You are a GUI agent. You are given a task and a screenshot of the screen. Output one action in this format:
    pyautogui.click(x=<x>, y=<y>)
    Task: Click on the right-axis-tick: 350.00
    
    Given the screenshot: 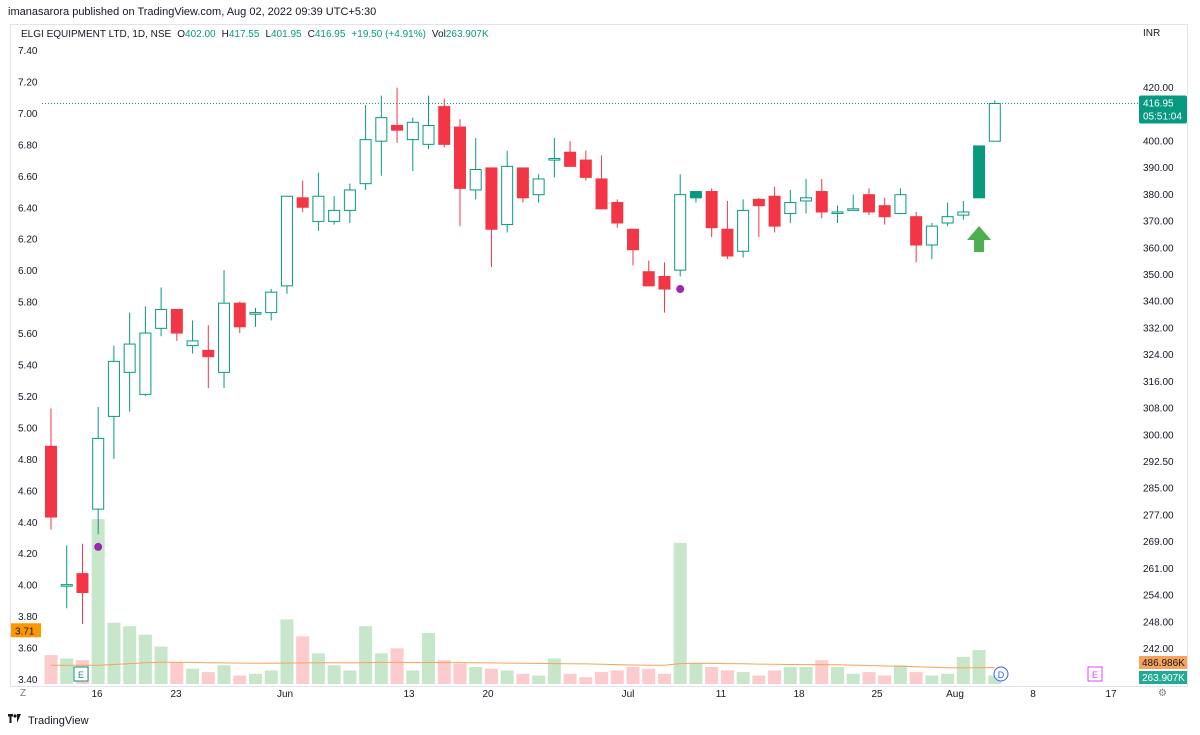 What is the action you would take?
    pyautogui.click(x=1158, y=275)
    